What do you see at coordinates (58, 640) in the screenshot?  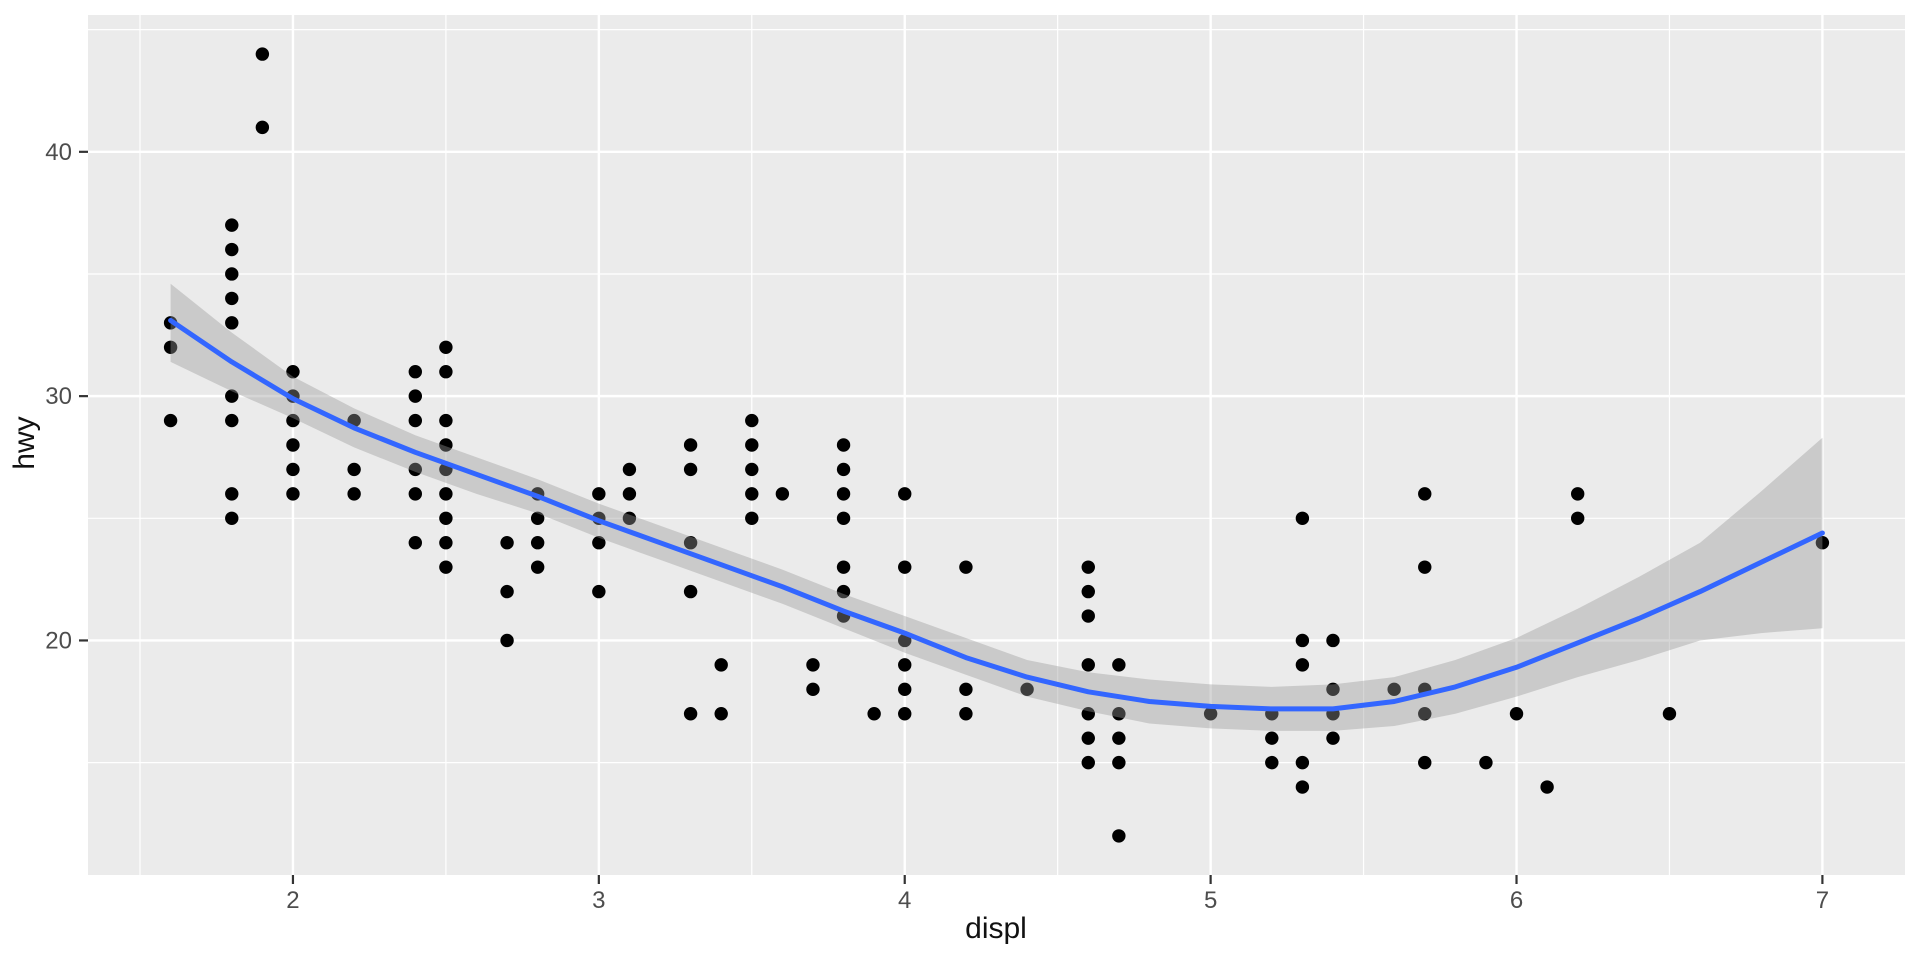 I see `y-tick-label: 20` at bounding box center [58, 640].